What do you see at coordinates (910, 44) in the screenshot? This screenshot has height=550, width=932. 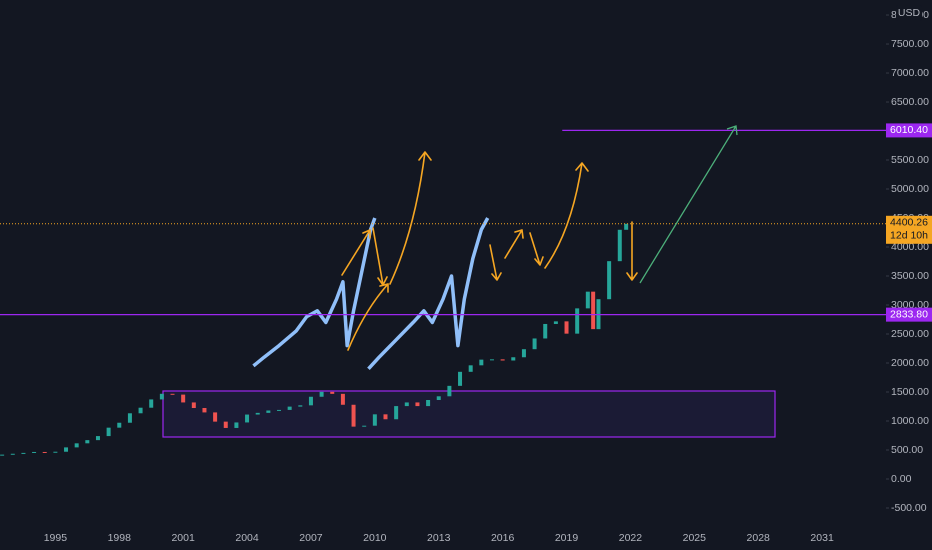 I see `y-tick-label: 7500.00` at bounding box center [910, 44].